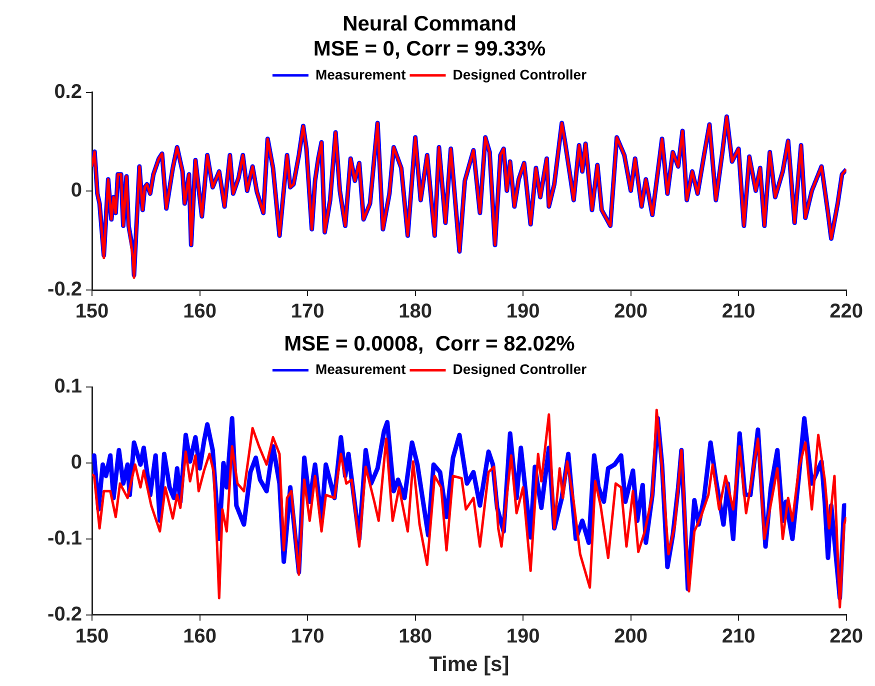  What do you see at coordinates (469, 664) in the screenshot?
I see `x-axis-title: Time [s]` at bounding box center [469, 664].